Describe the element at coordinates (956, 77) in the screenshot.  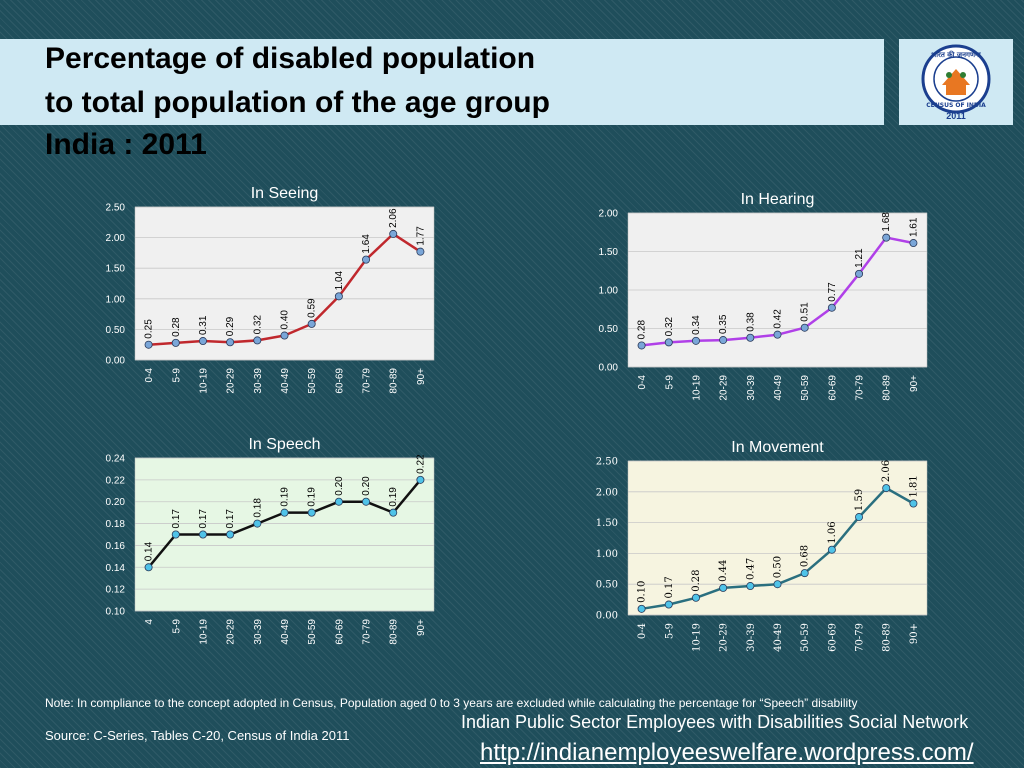
I see `house-icon` at that location.